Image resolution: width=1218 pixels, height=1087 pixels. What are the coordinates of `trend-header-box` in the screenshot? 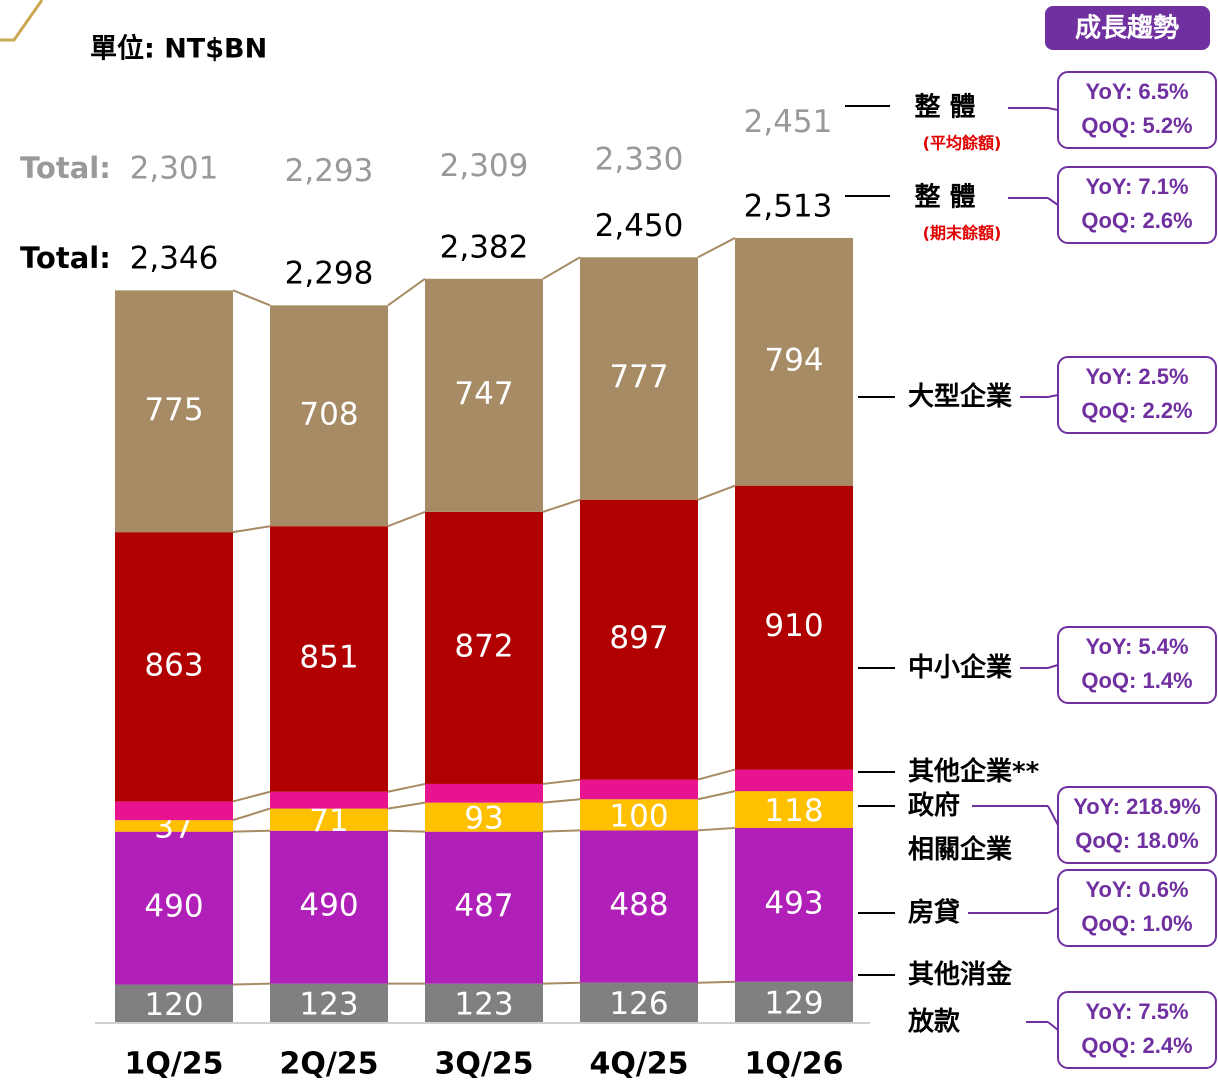 It's located at (1127, 28).